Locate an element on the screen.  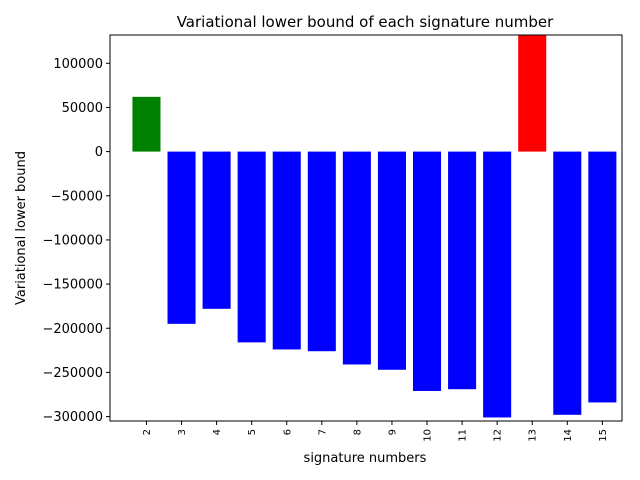
y-axis-label: Variational lower bound is located at coordinates (21, 228).